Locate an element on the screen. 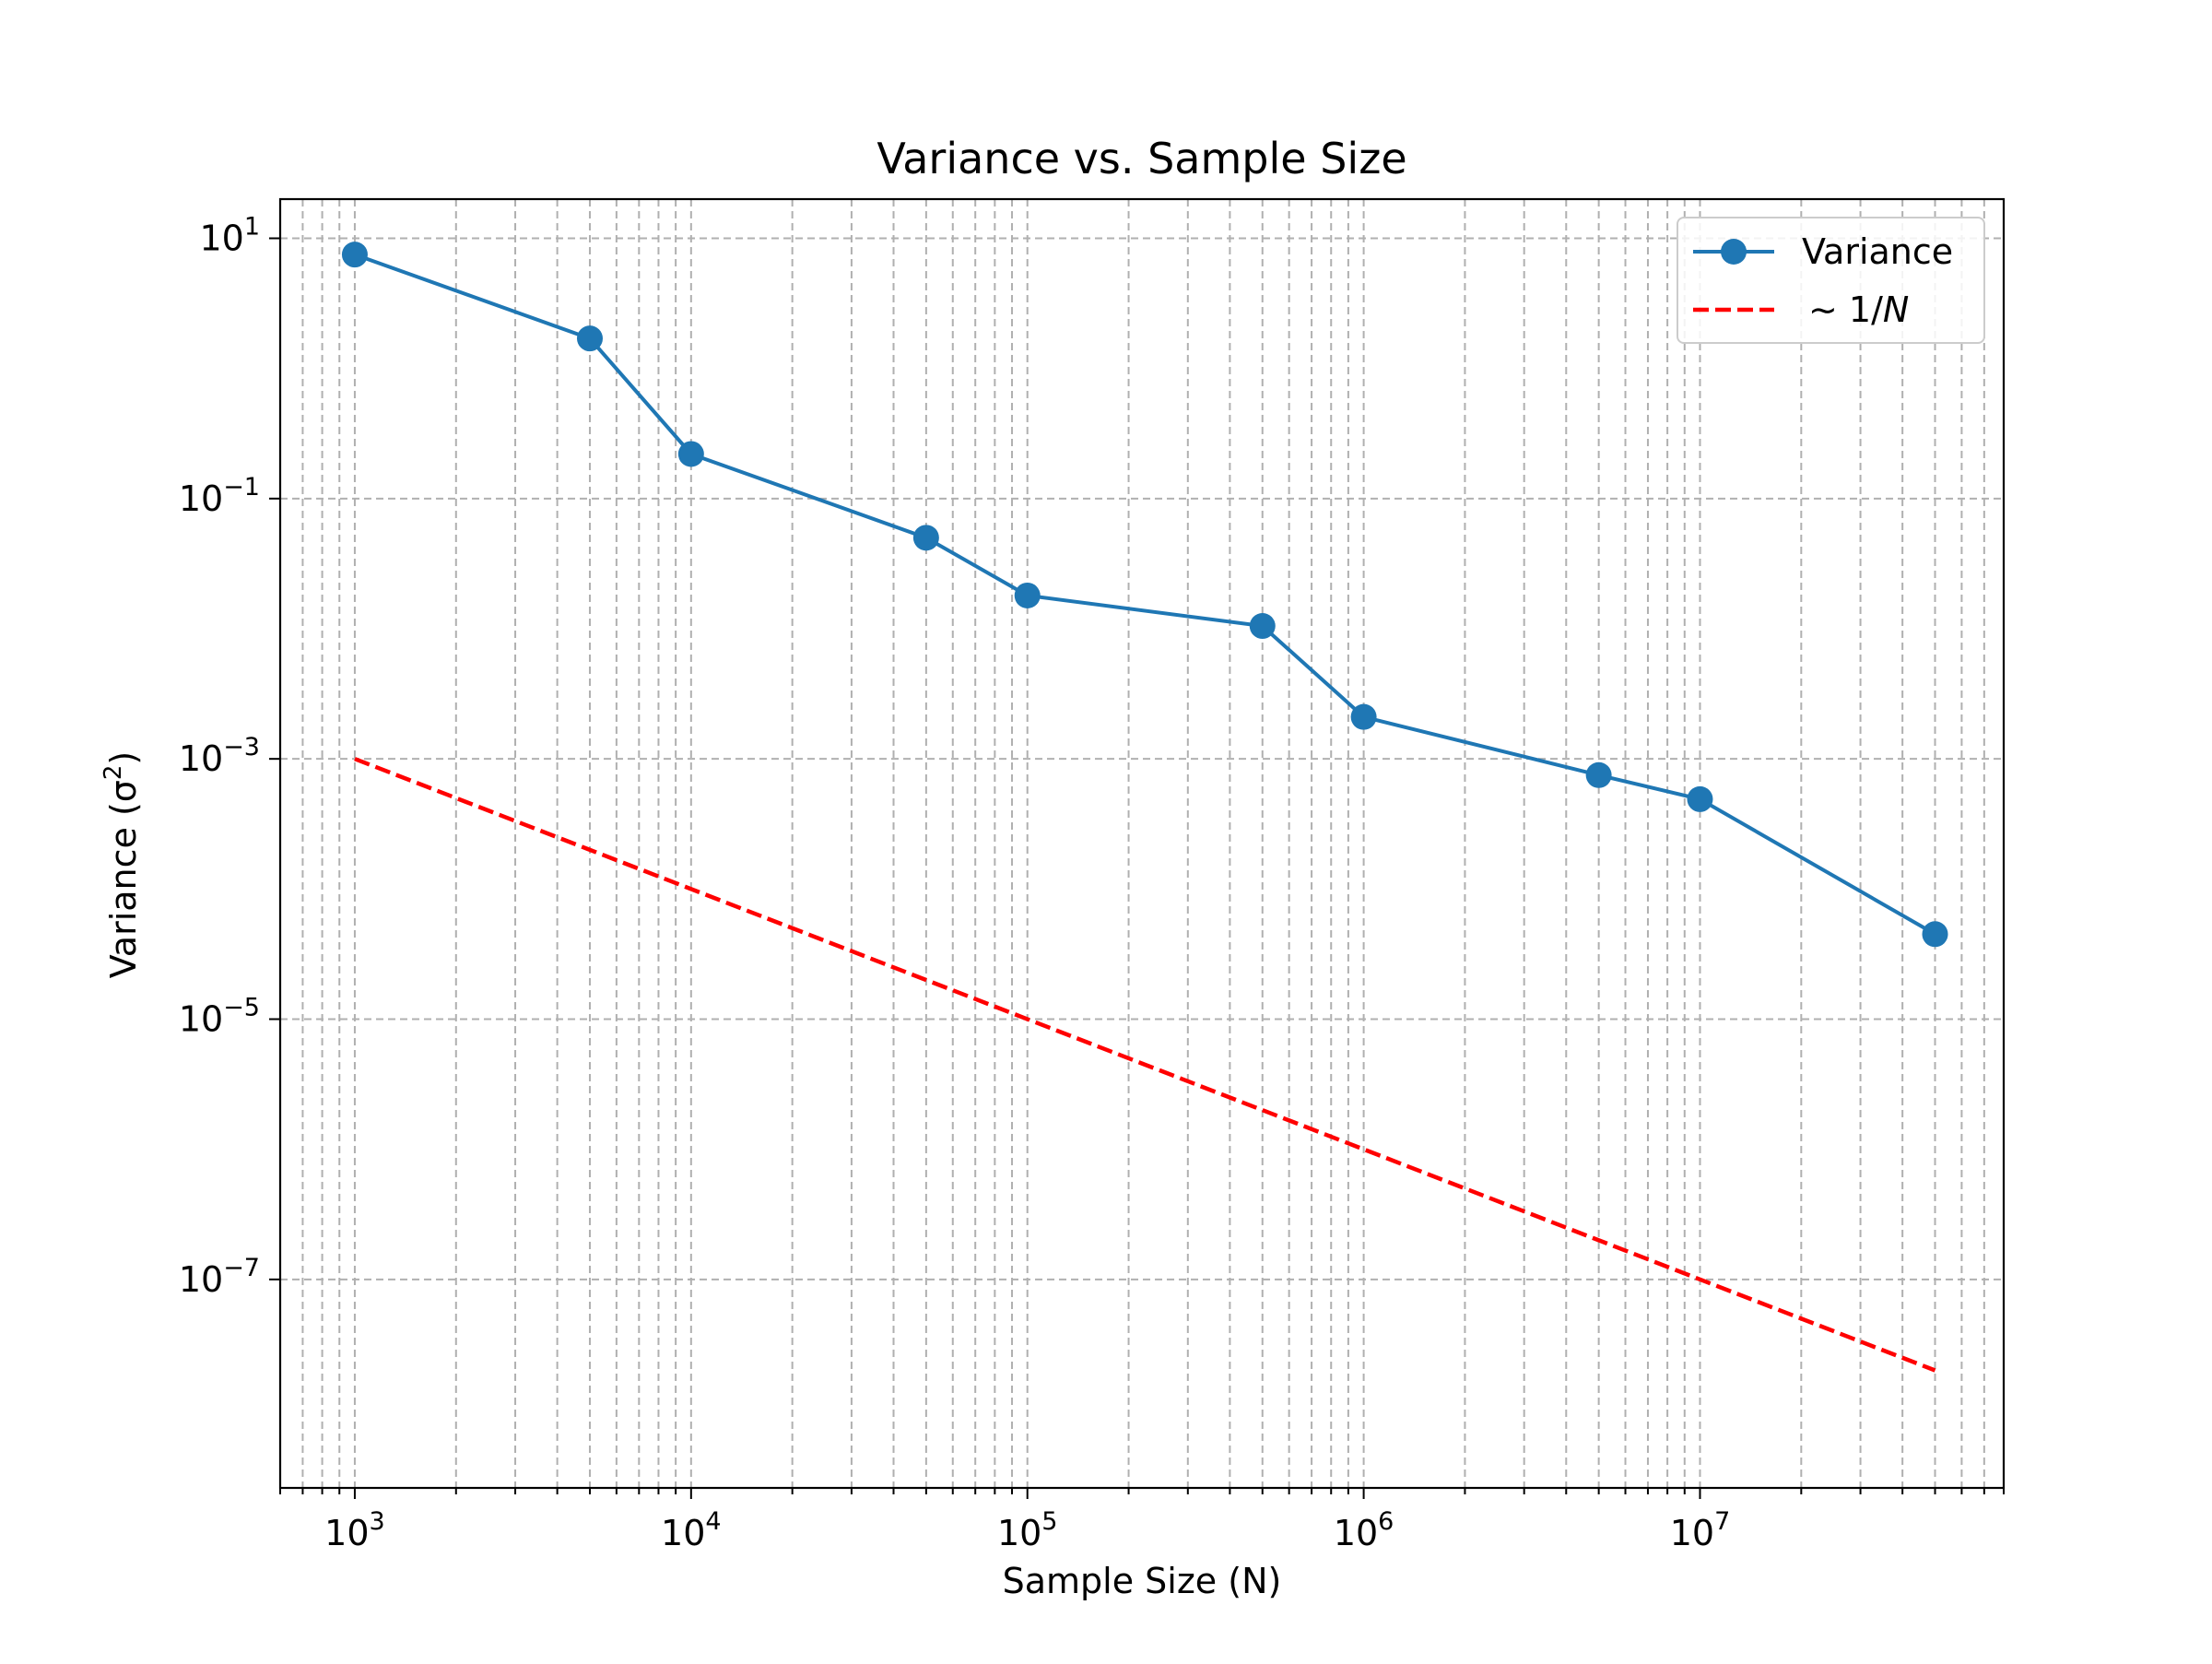  y-axis-label-close: ) is located at coordinates (123, 758).